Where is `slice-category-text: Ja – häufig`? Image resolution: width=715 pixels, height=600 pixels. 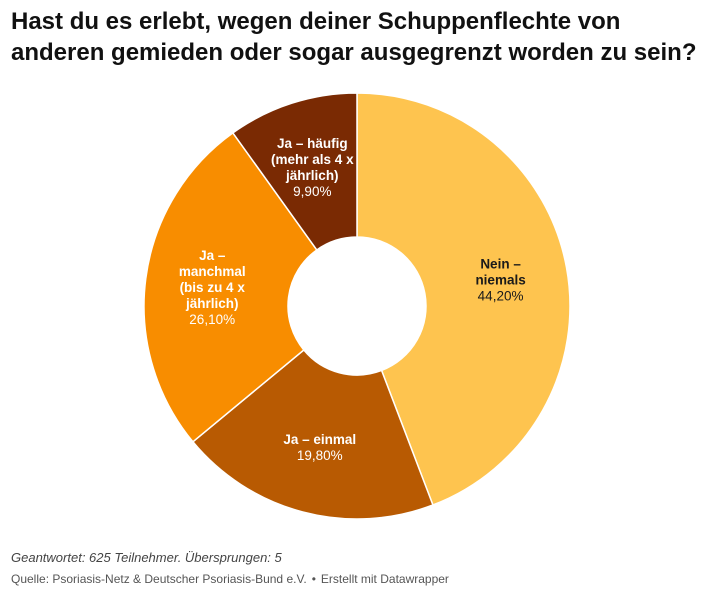 slice-category-text: Ja – häufig is located at coordinates (312, 143).